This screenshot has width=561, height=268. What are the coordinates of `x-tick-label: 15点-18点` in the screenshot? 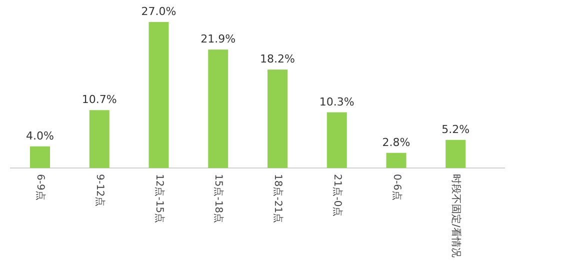 It's located at (218, 199).